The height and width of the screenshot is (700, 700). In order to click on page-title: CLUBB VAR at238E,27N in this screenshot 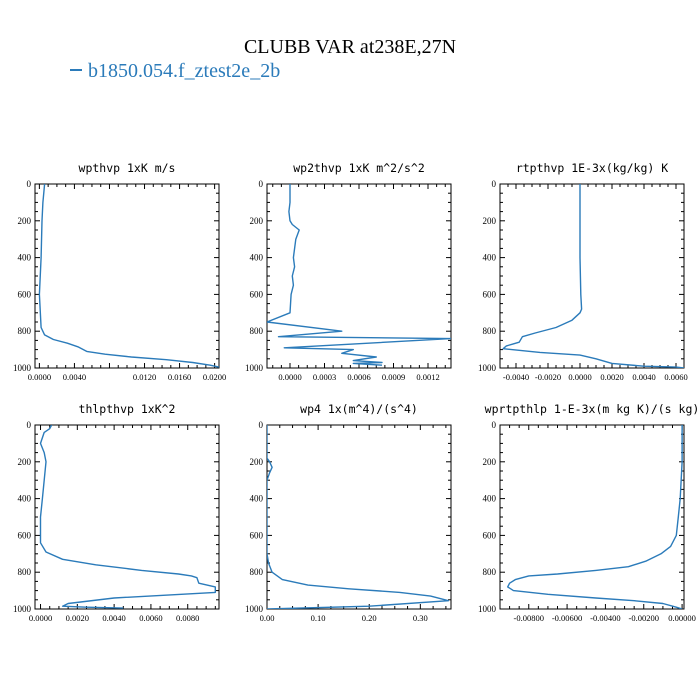, I will do `click(350, 47)`.